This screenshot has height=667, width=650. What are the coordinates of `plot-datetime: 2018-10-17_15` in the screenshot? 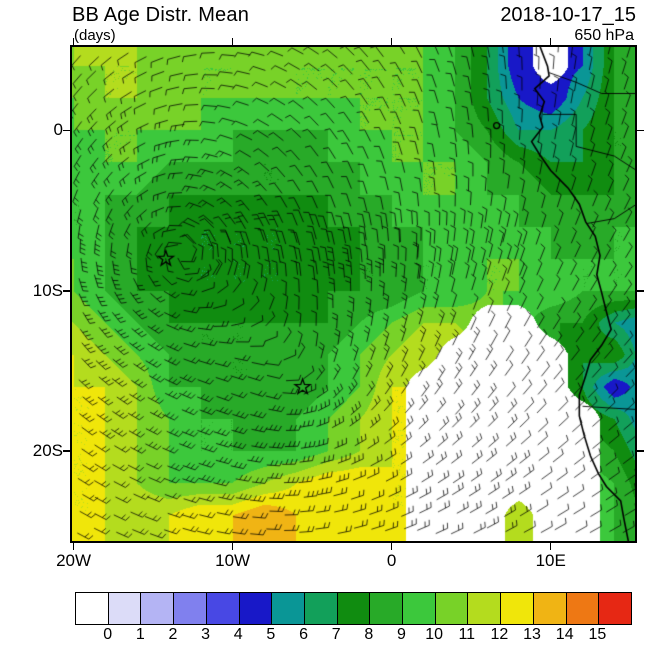 It's located at (568, 15).